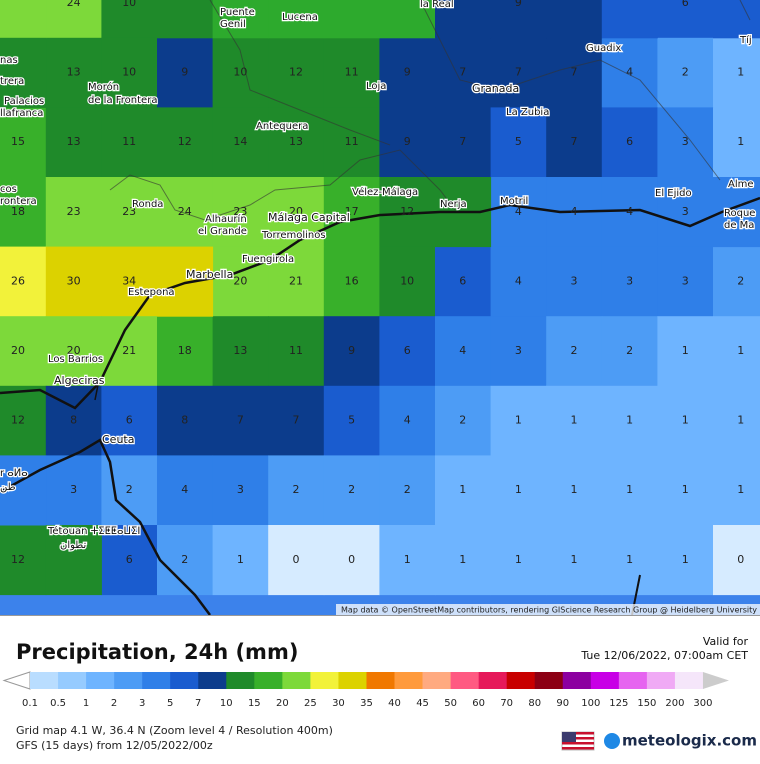  What do you see at coordinates (453, 204) in the screenshot?
I see `place-label: Nerja` at bounding box center [453, 204].